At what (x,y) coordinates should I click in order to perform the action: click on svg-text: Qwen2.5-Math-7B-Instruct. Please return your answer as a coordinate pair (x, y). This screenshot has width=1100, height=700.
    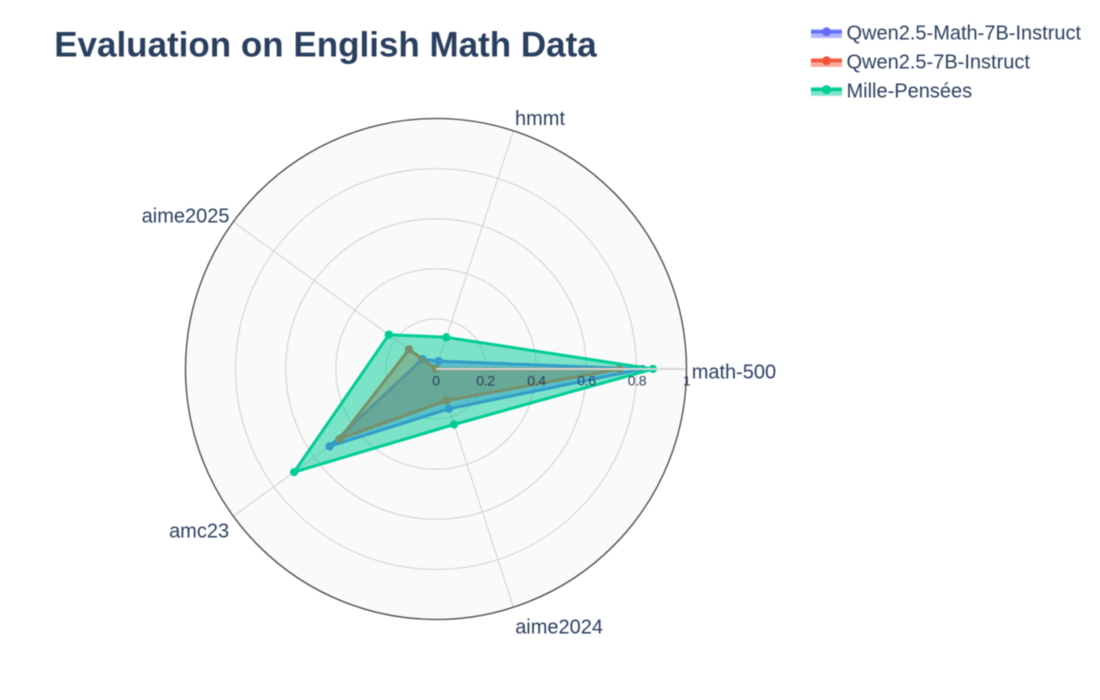
    Looking at the image, I should click on (964, 34).